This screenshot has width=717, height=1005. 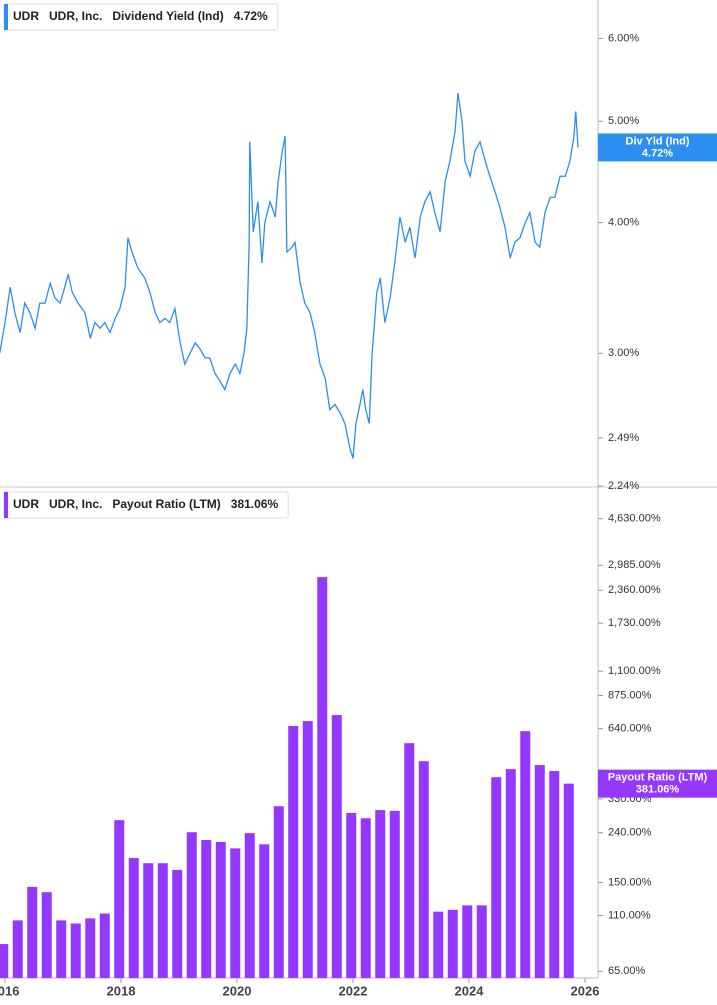 What do you see at coordinates (167, 16) in the screenshot?
I see `legend-series-name: Dividend Yield (Ind)` at bounding box center [167, 16].